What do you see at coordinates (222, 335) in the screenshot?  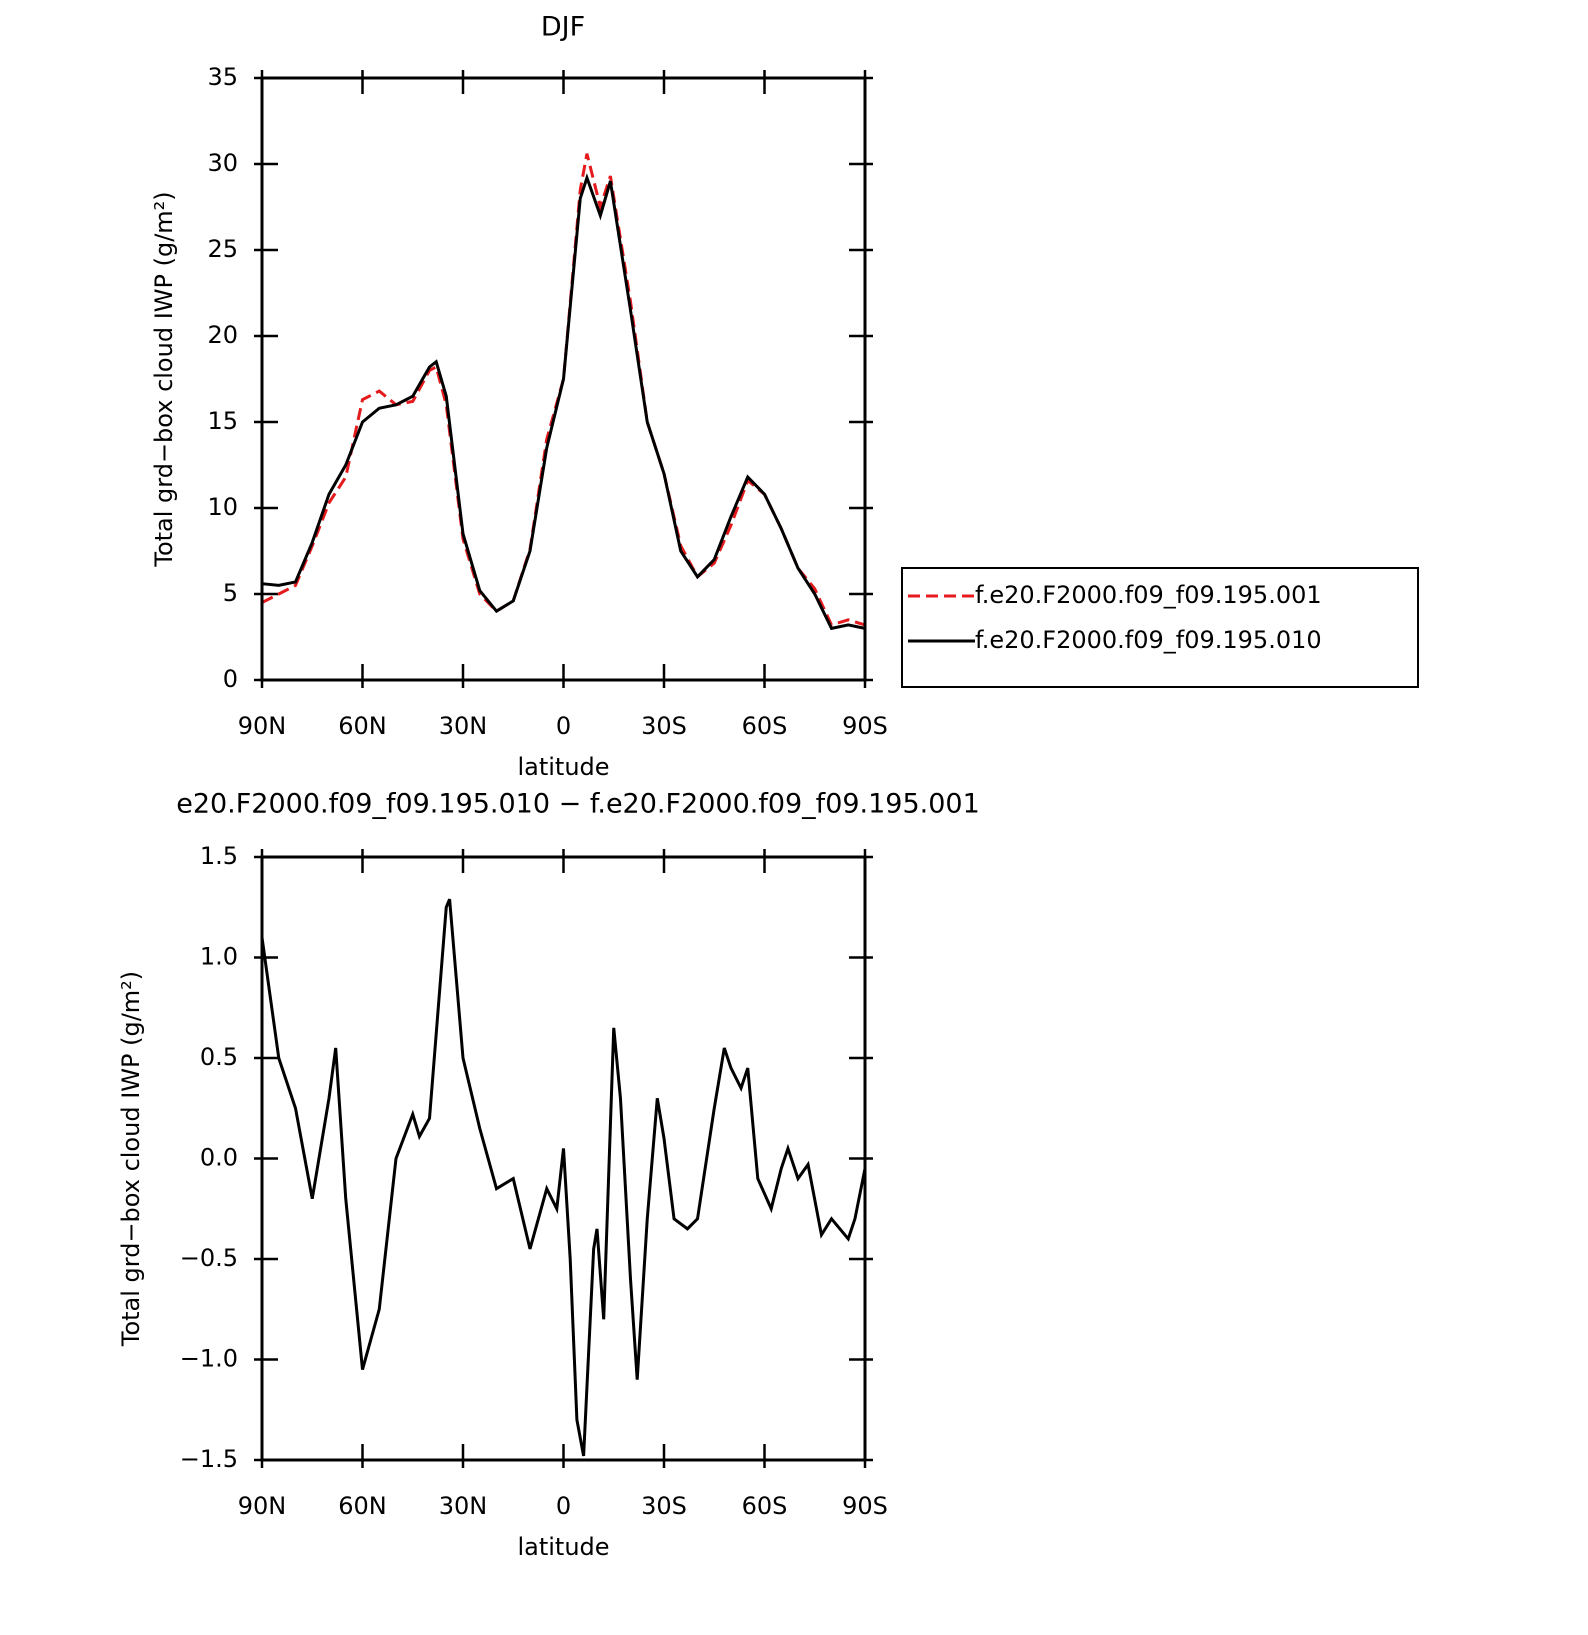 I see `y-tick-label: 20` at bounding box center [222, 335].